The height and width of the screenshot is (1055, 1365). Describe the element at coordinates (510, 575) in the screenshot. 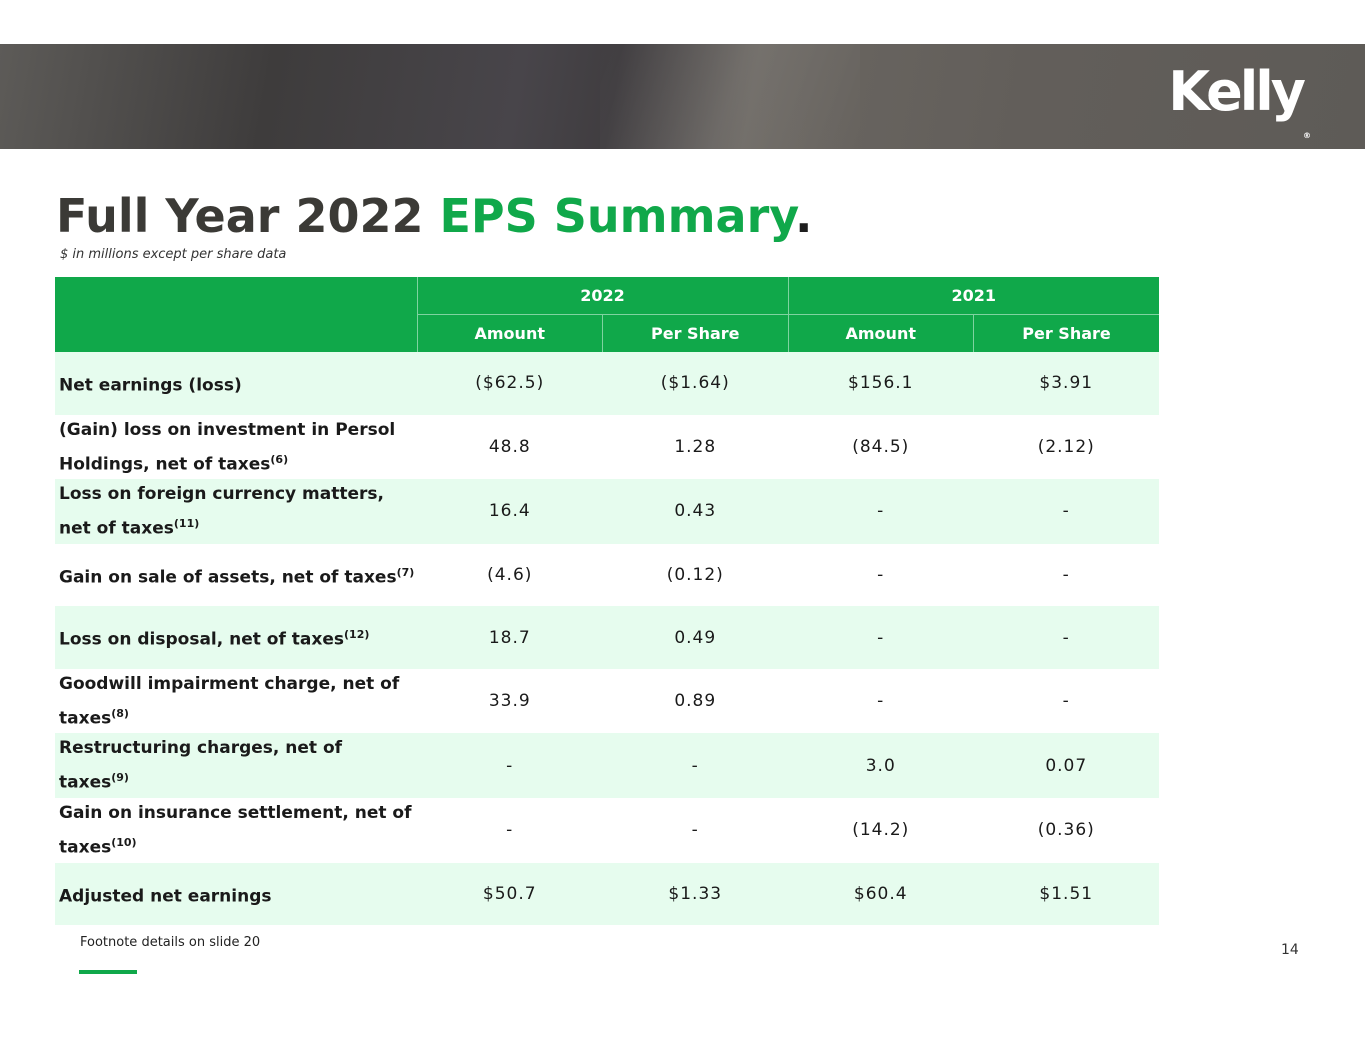

I see `value-cell: (4.6)` at that location.